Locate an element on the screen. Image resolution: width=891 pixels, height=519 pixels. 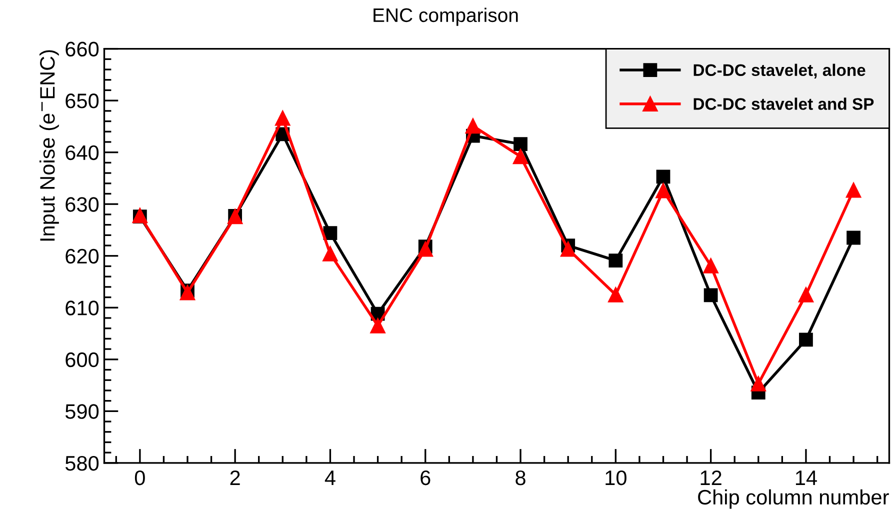
x-tick-label: 10 is located at coordinates (616, 478).